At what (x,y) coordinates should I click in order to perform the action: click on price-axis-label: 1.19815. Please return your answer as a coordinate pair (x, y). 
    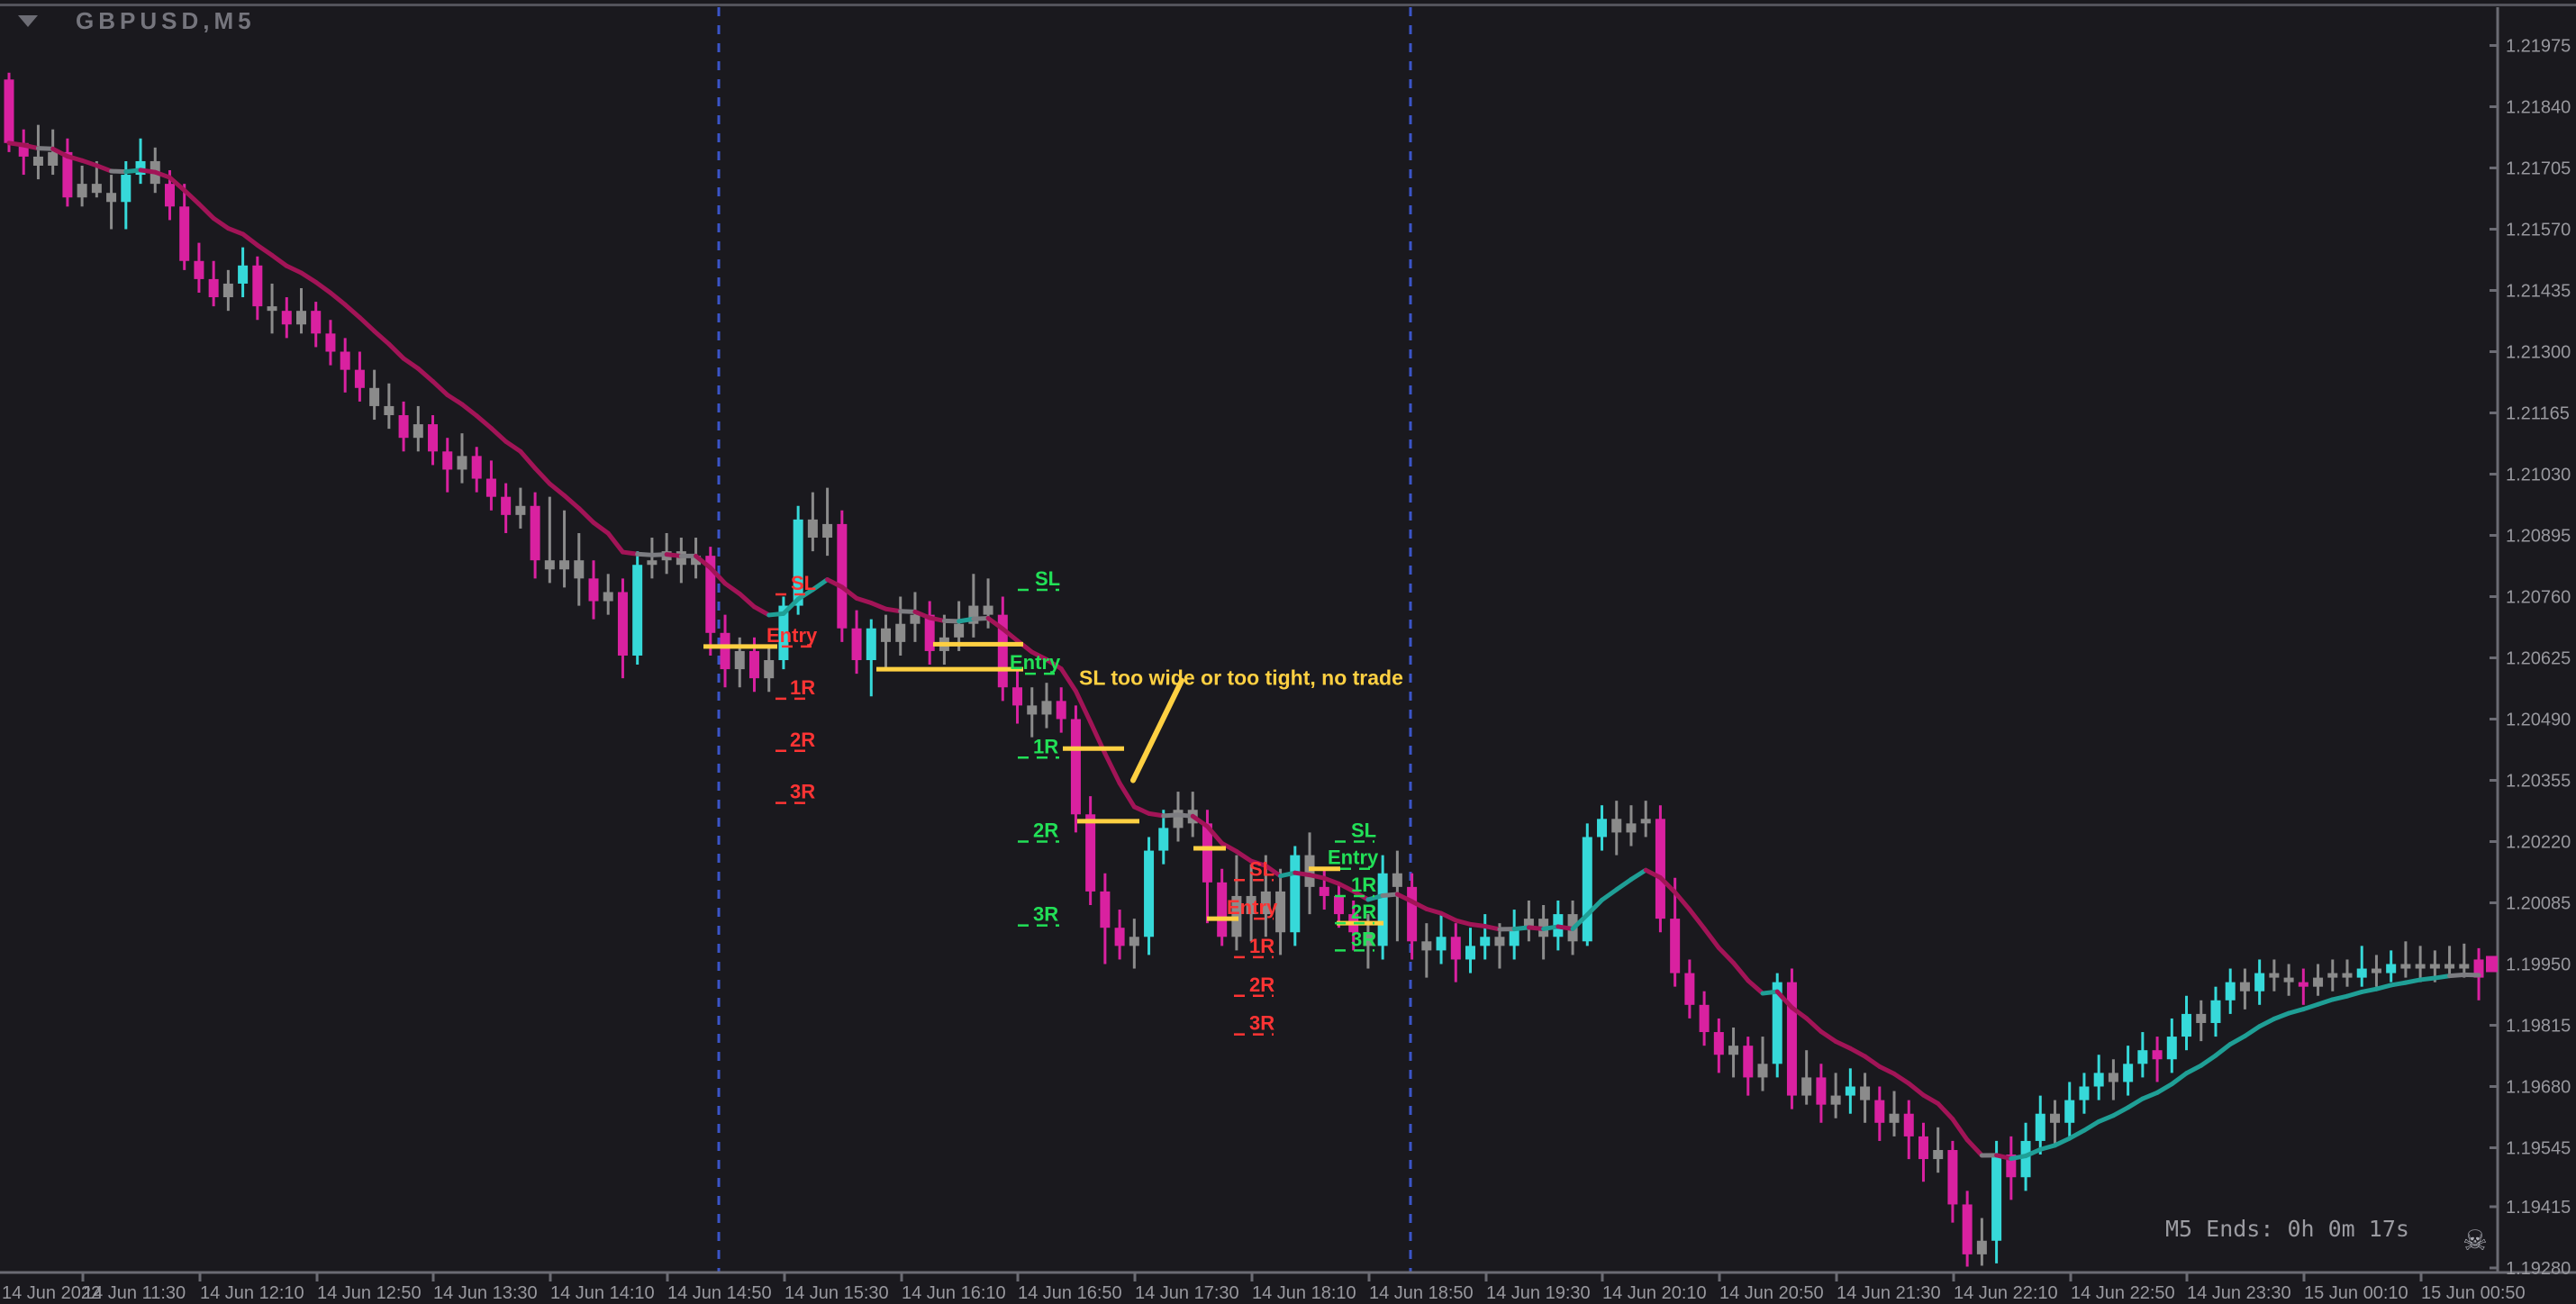
    Looking at the image, I should click on (2538, 1026).